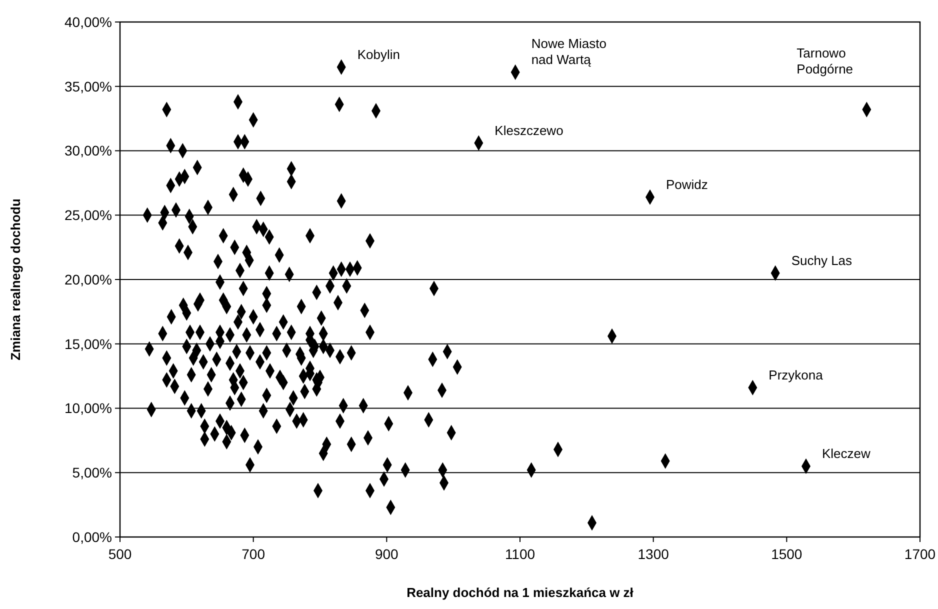  What do you see at coordinates (920, 554) in the screenshot?
I see `x-tick-label: 1700` at bounding box center [920, 554].